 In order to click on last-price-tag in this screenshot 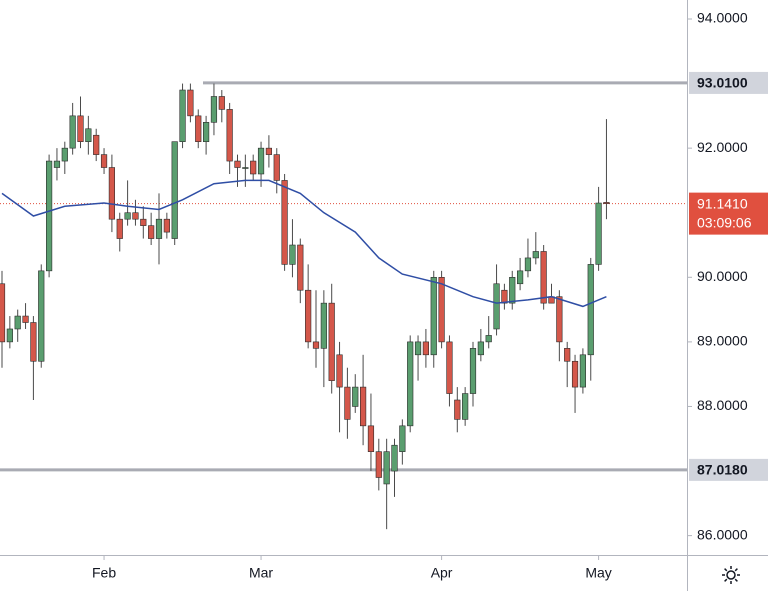, I will do `click(728, 213)`.